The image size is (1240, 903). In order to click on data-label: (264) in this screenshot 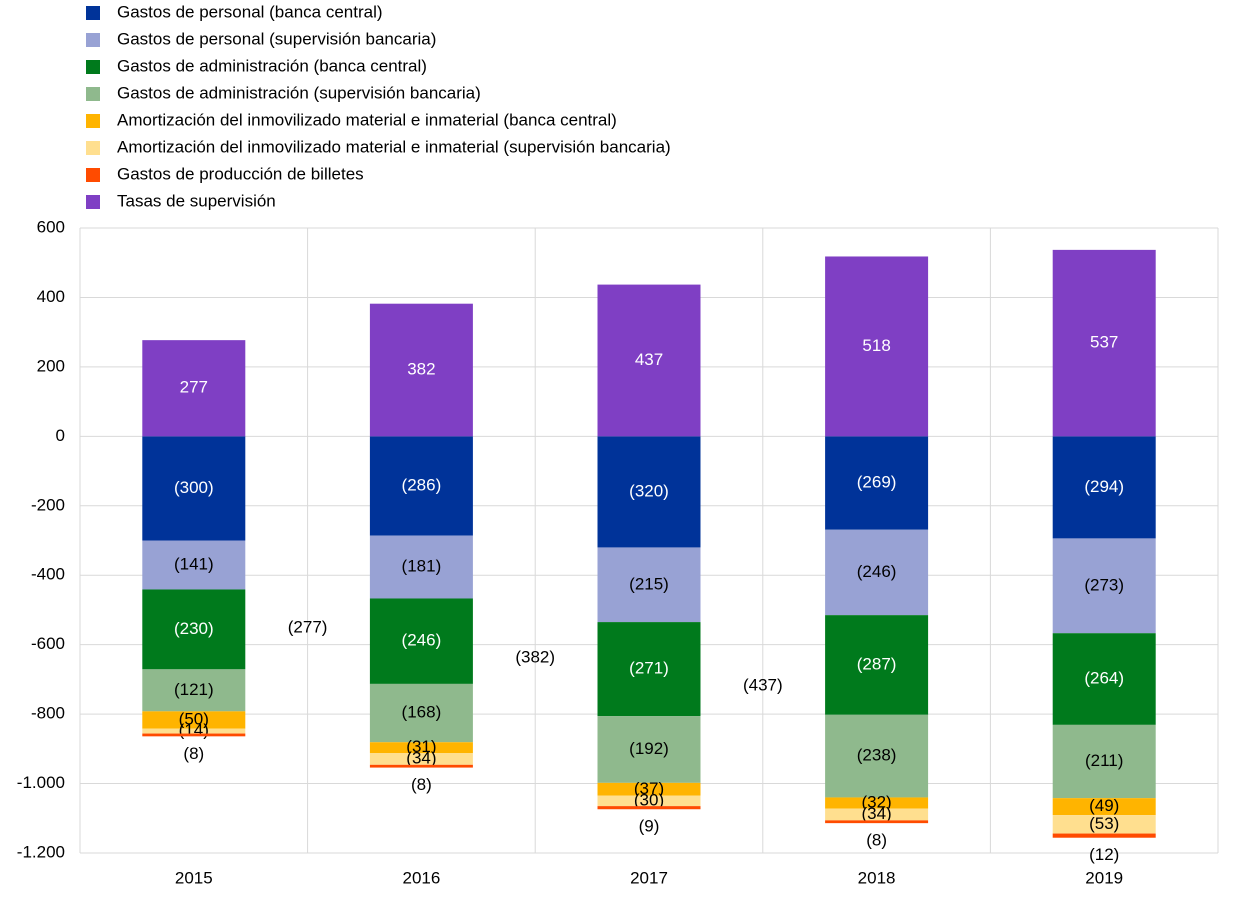, I will do `click(1104, 678)`.